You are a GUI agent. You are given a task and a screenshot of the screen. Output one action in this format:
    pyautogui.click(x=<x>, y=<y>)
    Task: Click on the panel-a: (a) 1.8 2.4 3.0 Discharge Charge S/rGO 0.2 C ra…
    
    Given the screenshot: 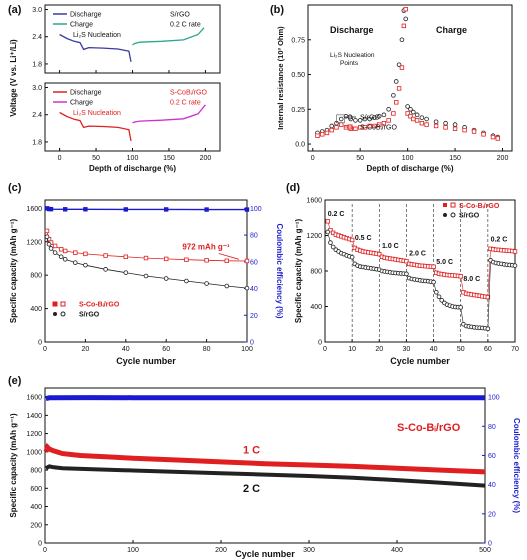 What is the action you would take?
    pyautogui.click(x=114, y=88)
    